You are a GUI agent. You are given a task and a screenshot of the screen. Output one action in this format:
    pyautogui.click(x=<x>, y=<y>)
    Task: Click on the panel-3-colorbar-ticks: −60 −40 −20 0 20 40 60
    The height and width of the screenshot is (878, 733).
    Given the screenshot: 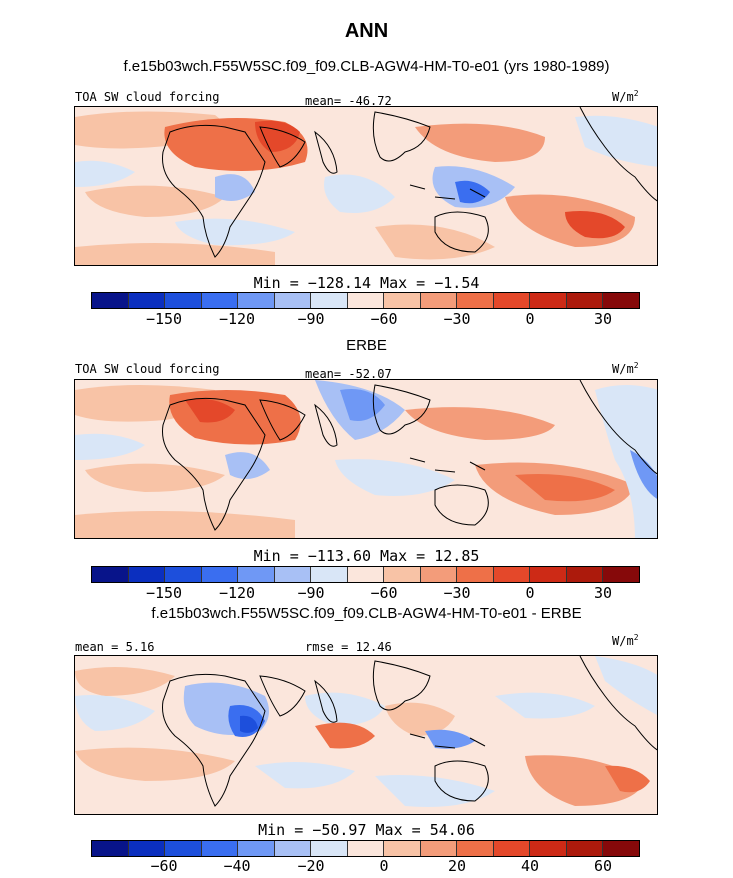 What is the action you would take?
    pyautogui.click(x=365, y=866)
    